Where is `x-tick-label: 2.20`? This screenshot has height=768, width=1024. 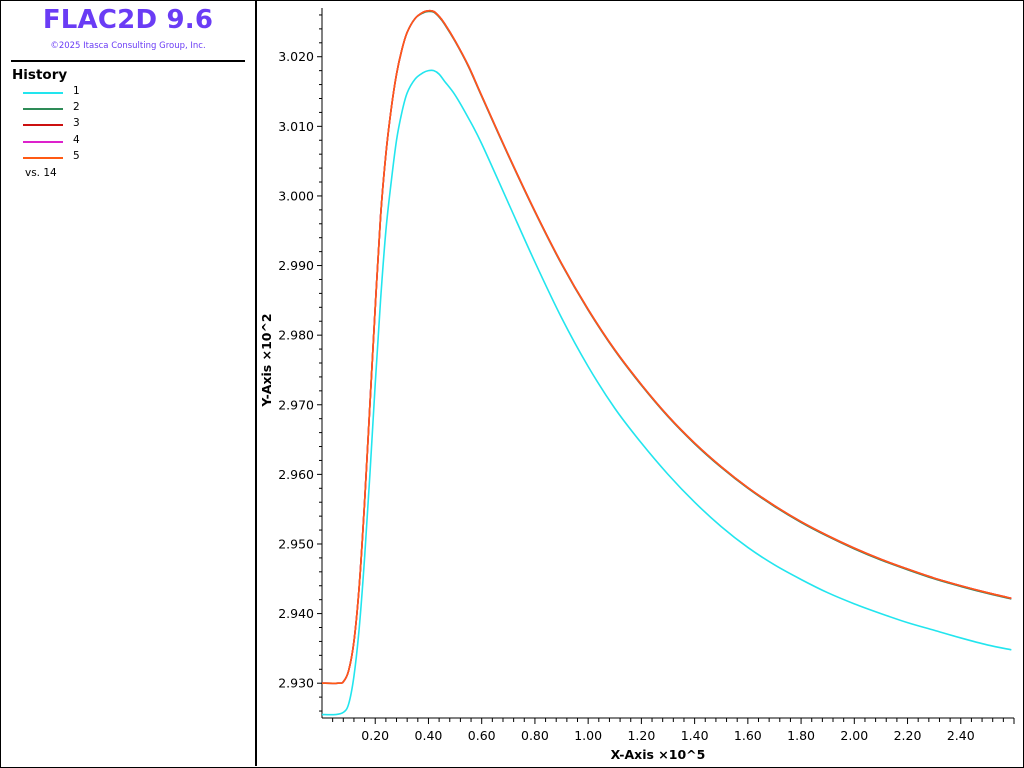 x-tick-label: 2.20 is located at coordinates (908, 735).